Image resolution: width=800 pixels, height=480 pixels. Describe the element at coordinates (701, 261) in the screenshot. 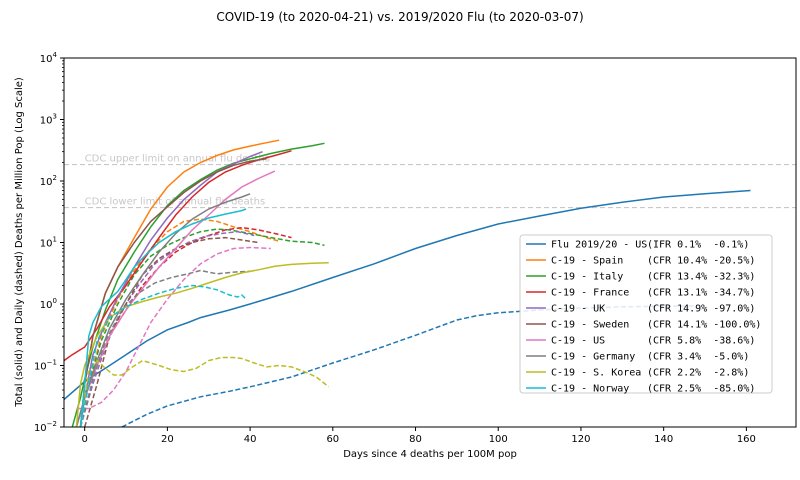

I see `legend-entry-stats: (CFR 10.4% -20.5%)` at that location.